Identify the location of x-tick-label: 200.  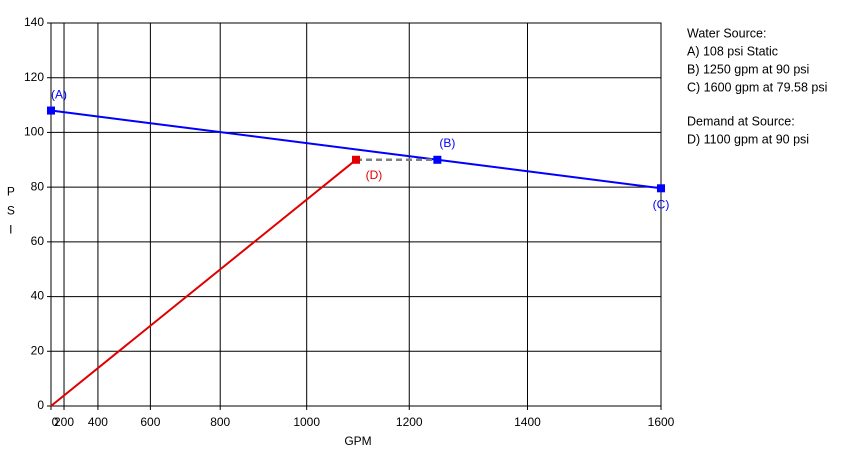
(64, 422).